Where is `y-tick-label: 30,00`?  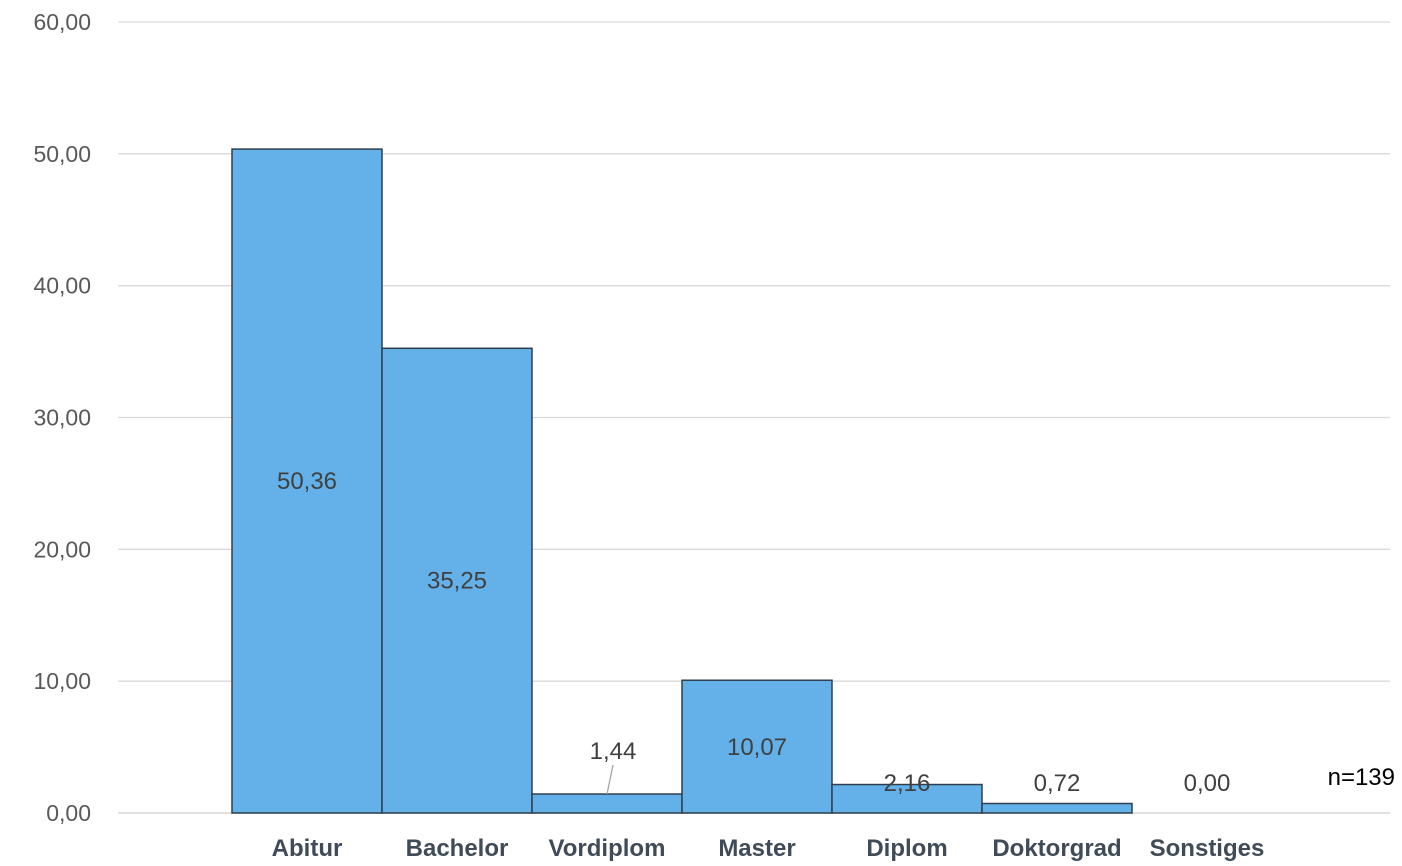 y-tick-label: 30,00 is located at coordinates (62, 418).